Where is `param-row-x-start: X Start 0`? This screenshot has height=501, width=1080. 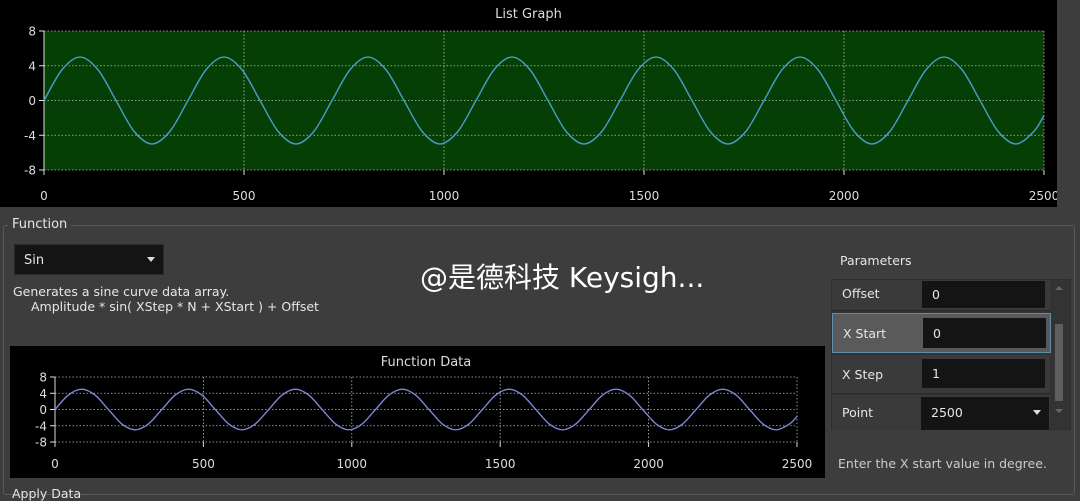 param-row-x-start: X Start 0 is located at coordinates (941, 333).